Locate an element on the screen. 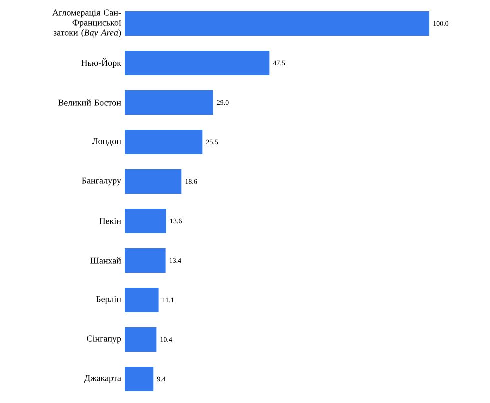  y-tick-label: Пекін is located at coordinates (111, 221).